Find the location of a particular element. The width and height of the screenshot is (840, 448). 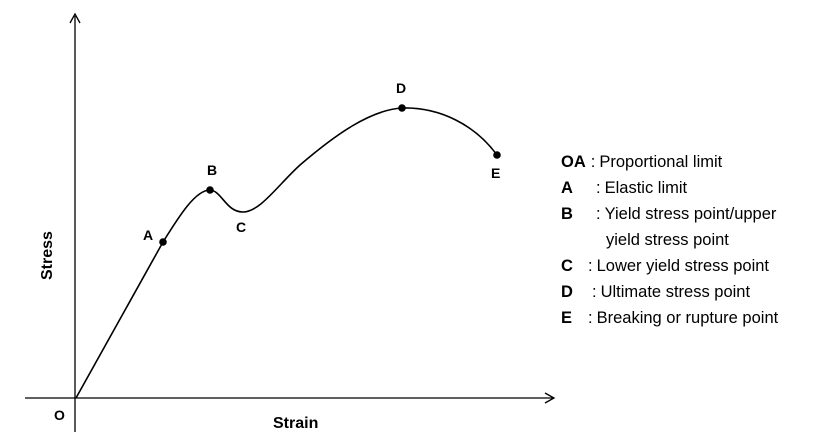

legend-item-b: B: Yield stress point/upper is located at coordinates (669, 214).